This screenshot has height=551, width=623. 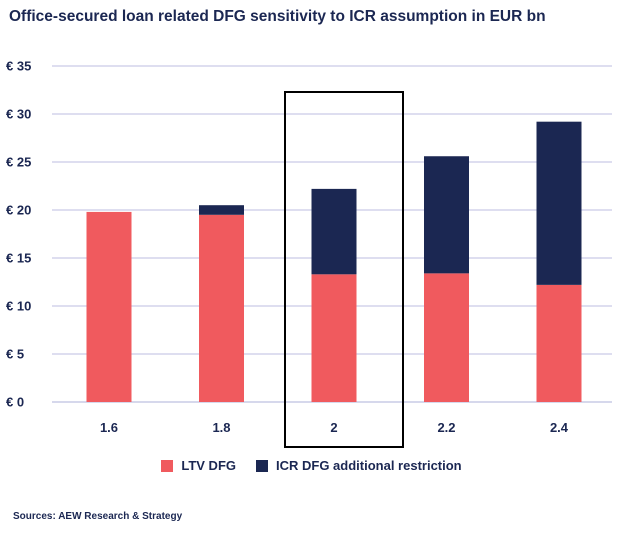 What do you see at coordinates (18, 114) in the screenshot?
I see `y-tick-label: € 30` at bounding box center [18, 114].